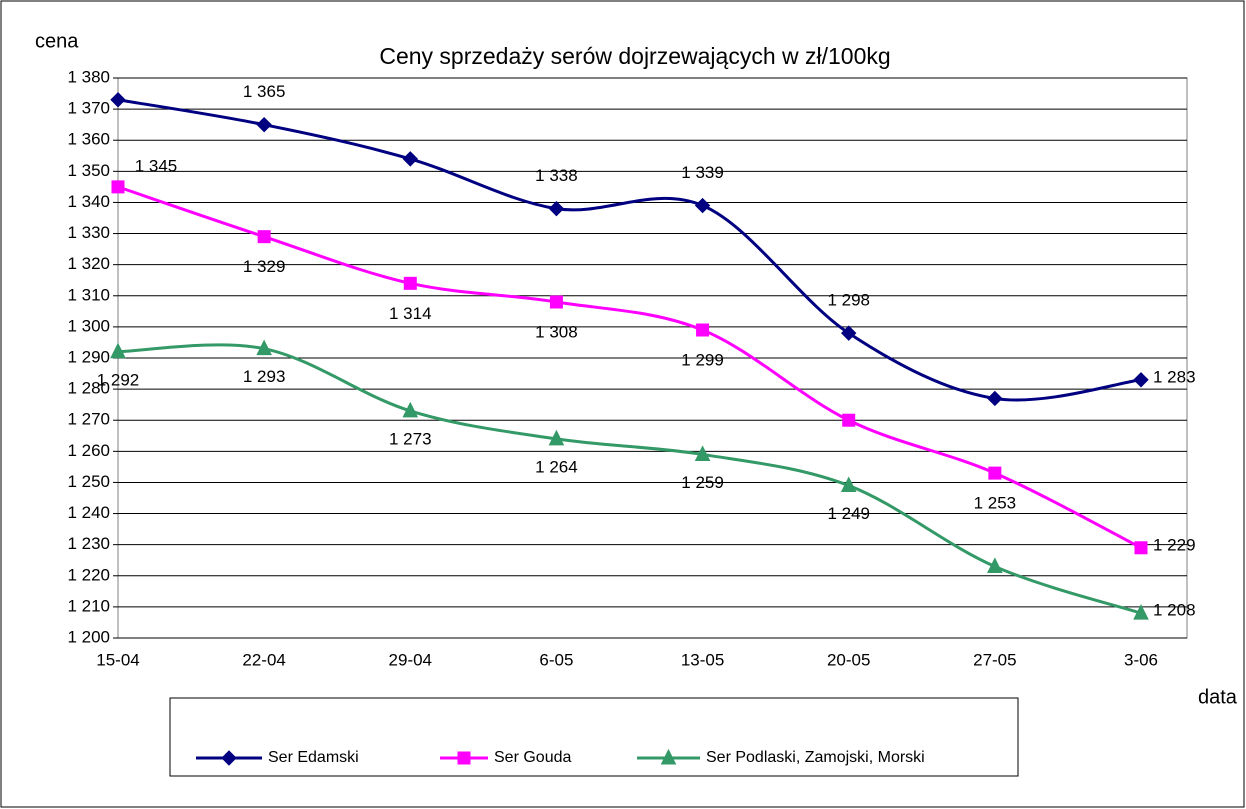 The height and width of the screenshot is (809, 1246). I want to click on data-label: 1 283, so click(1174, 376).